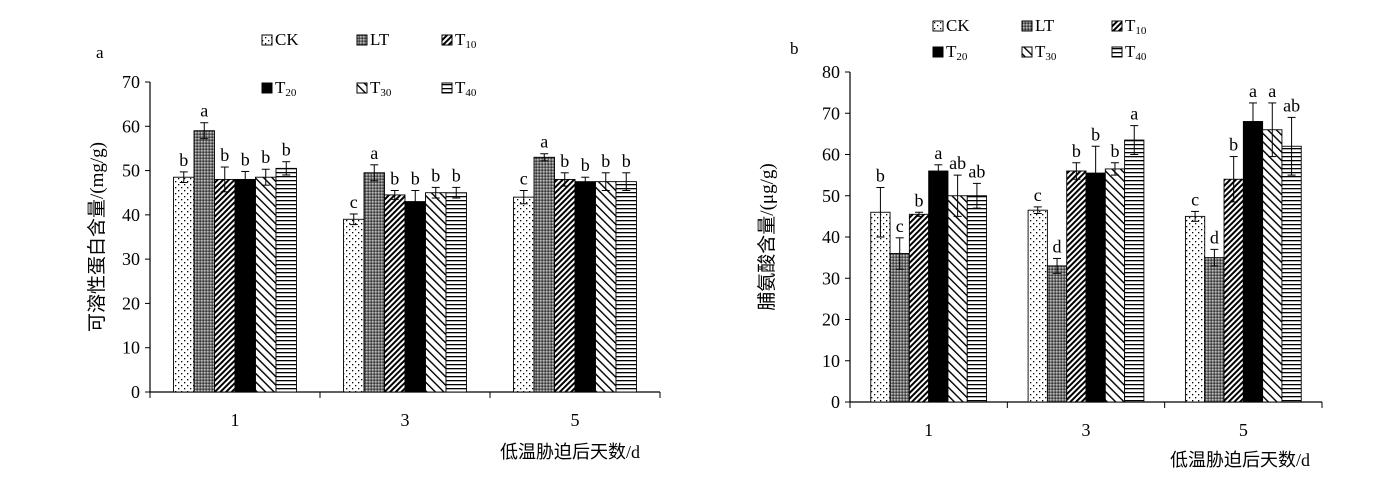 This screenshot has height=500, width=1384. Describe the element at coordinates (831, 237) in the screenshot. I see `y-tick-label: 40` at that location.